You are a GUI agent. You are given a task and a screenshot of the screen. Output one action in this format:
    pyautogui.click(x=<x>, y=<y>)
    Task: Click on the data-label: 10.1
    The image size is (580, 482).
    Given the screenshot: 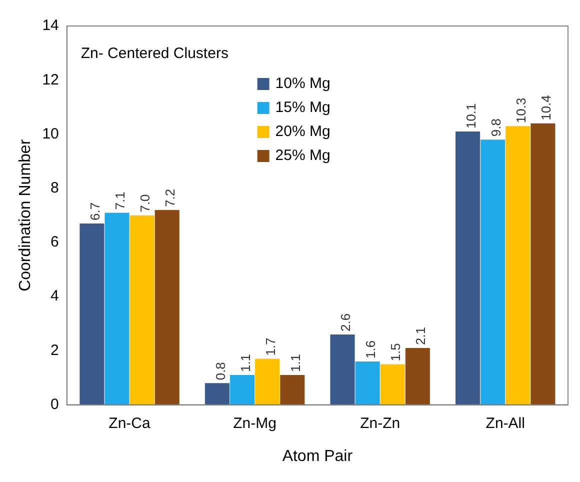 What is the action you would take?
    pyautogui.click(x=470, y=116)
    